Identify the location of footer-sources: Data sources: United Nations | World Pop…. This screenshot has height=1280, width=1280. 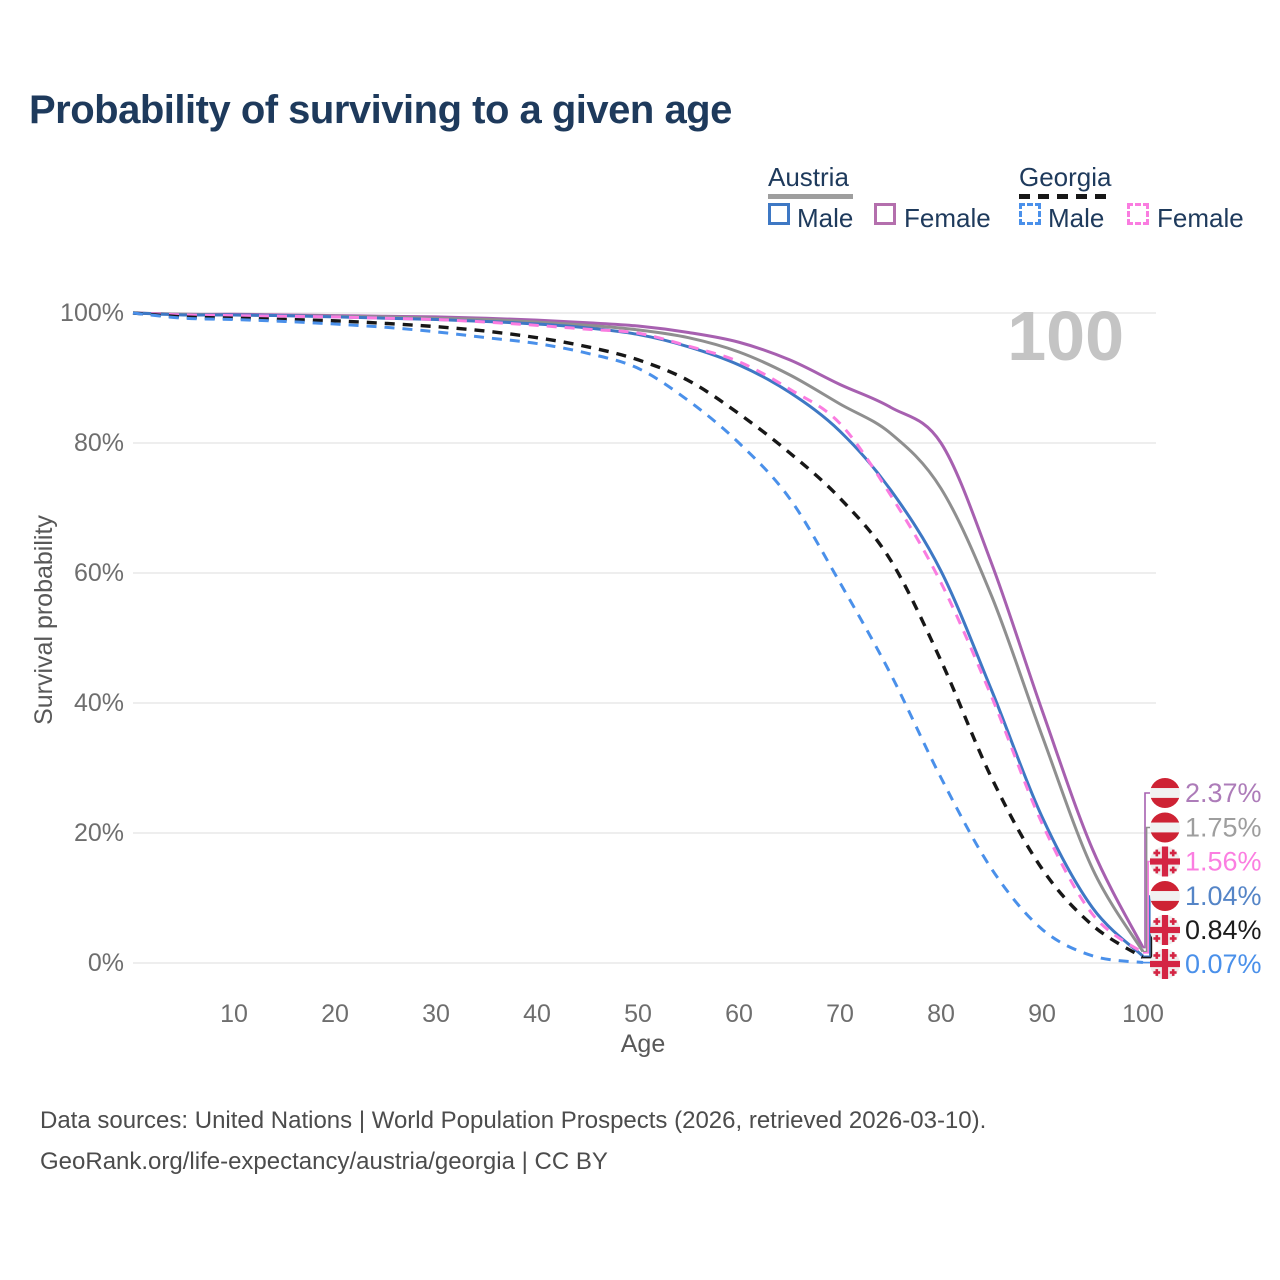
(513, 1120).